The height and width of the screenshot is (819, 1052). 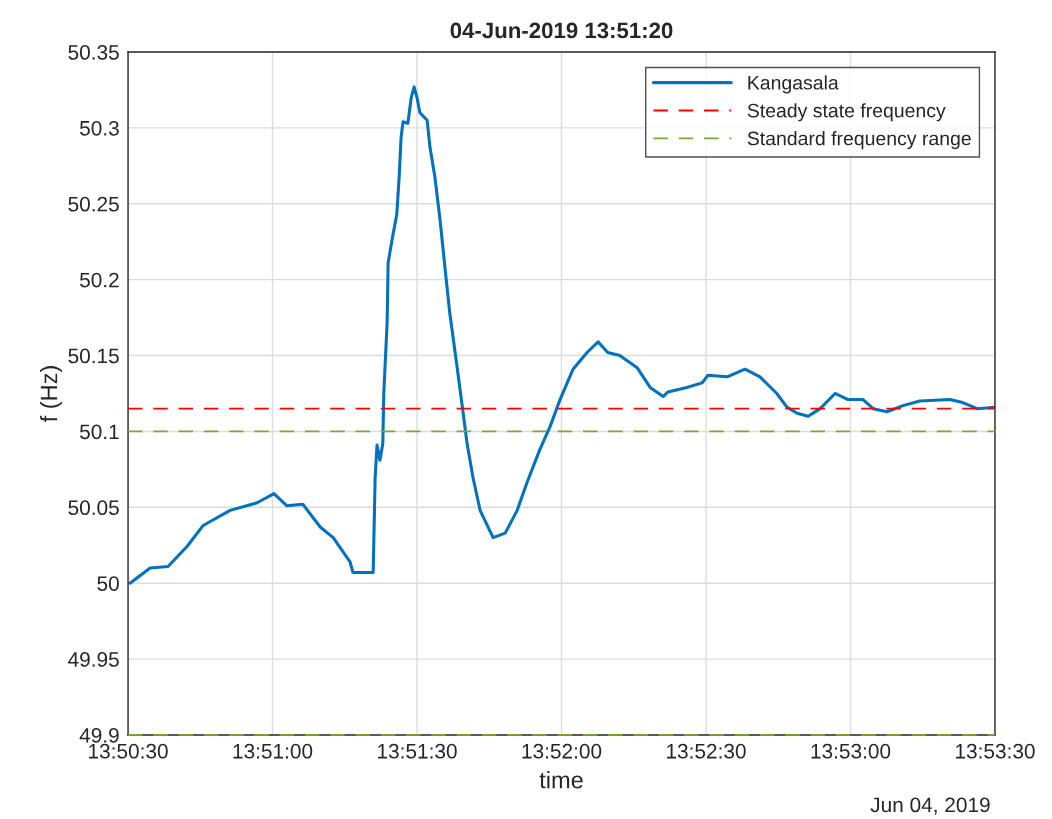 I want to click on x-tick-label: 13:50:30, so click(x=128, y=751).